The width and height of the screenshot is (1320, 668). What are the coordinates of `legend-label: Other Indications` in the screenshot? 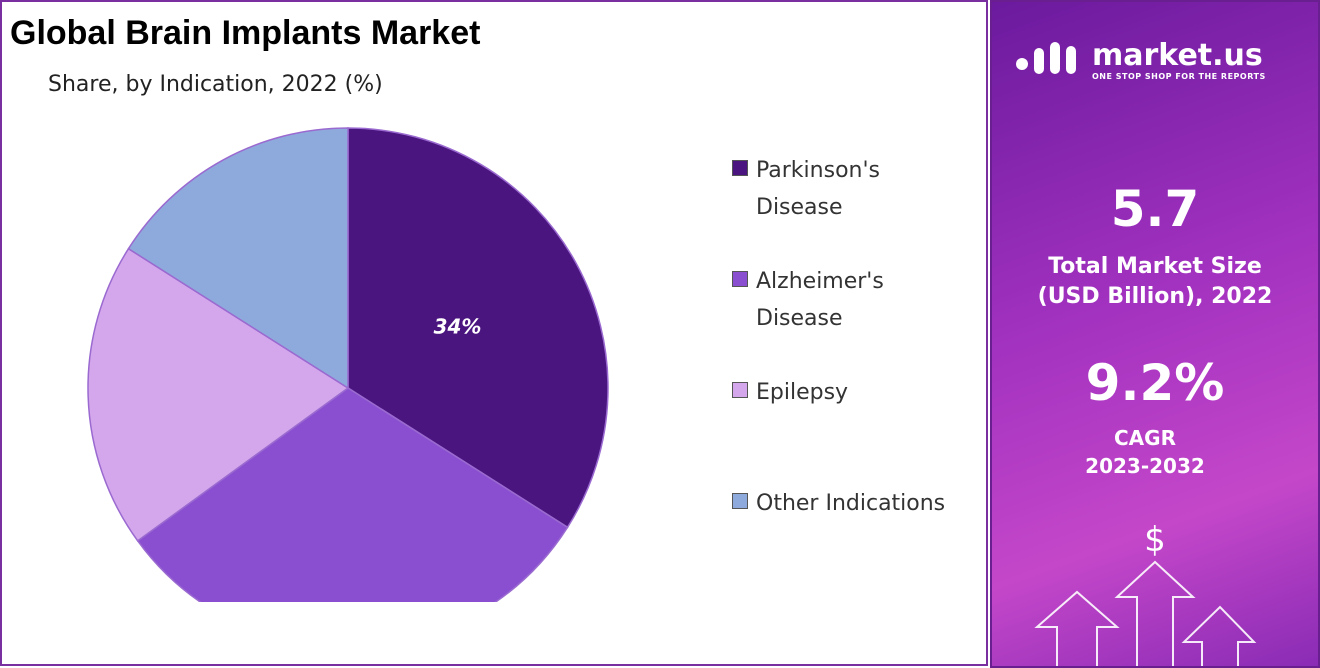 It's located at (851, 503).